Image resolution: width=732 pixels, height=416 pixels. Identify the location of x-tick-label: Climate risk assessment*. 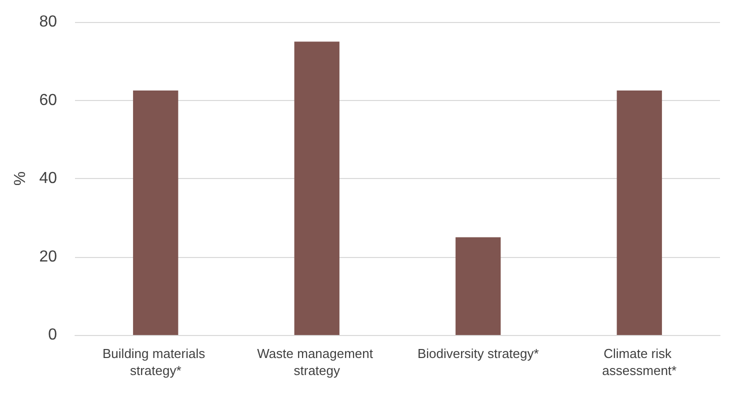
(639, 362).